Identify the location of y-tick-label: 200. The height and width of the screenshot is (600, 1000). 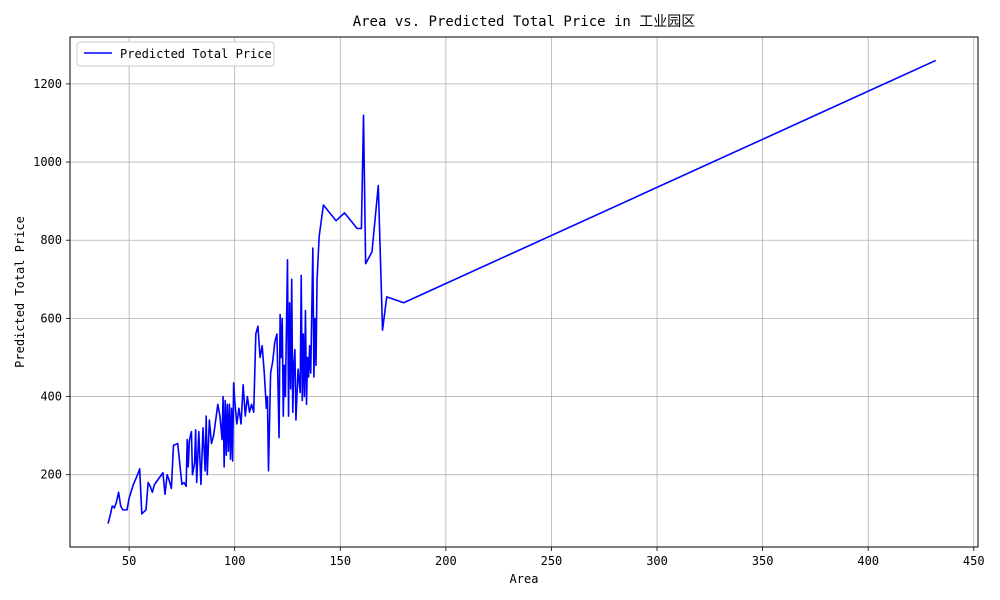
(51, 475).